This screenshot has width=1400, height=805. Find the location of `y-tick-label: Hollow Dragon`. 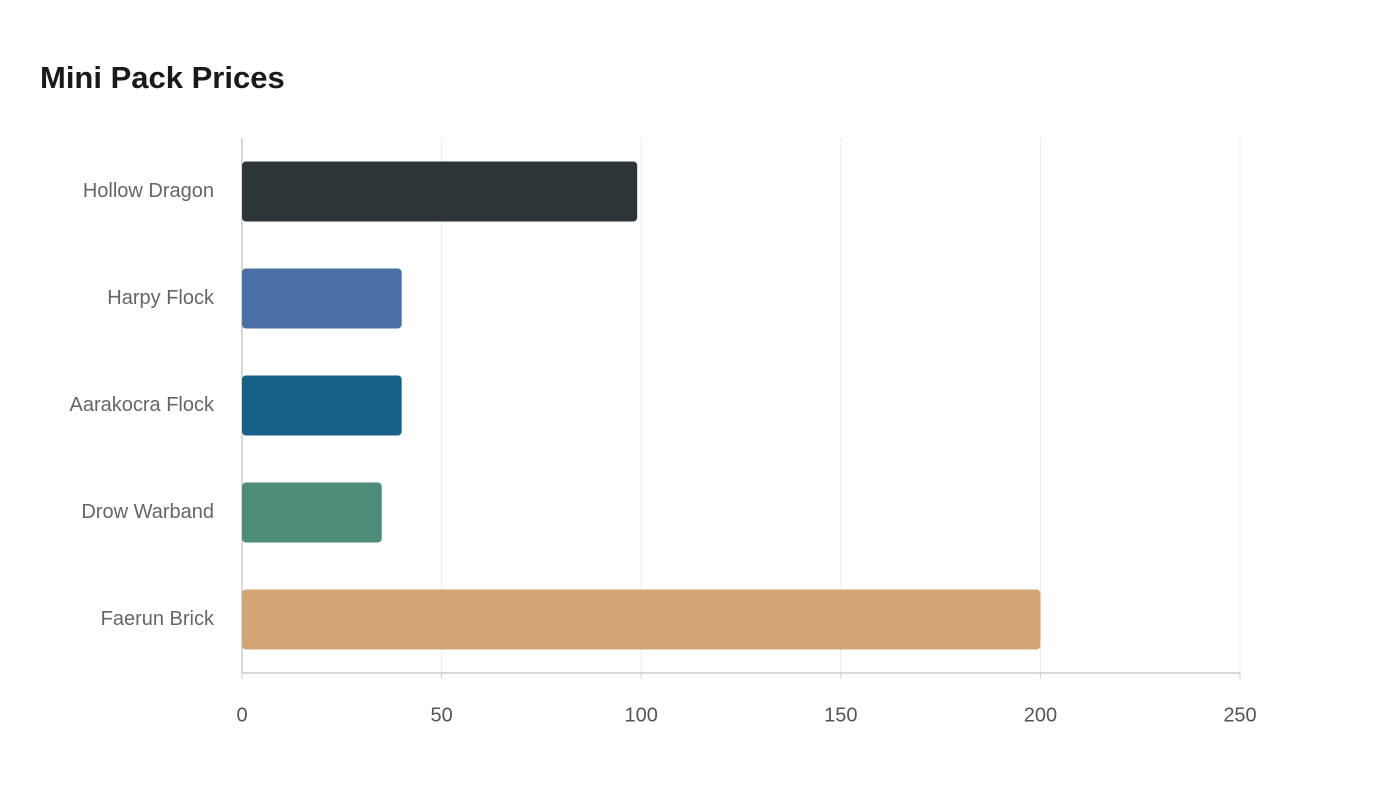

y-tick-label: Hollow Dragon is located at coordinates (148, 191).